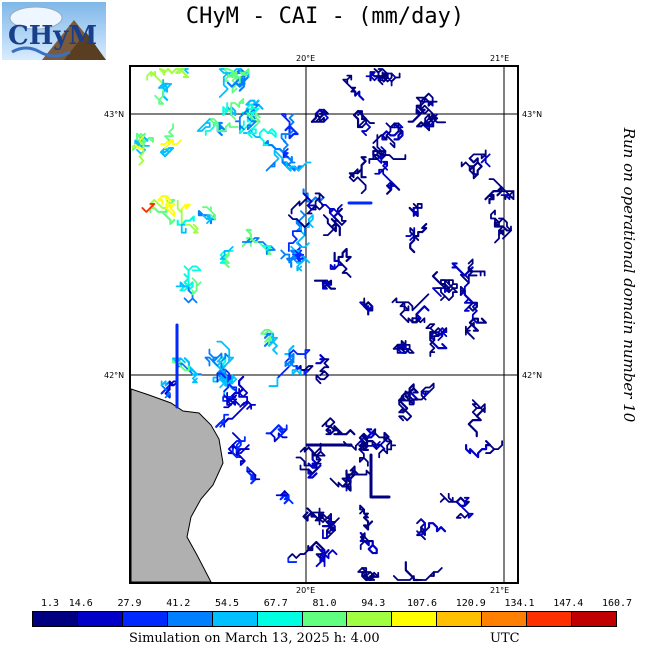 This screenshot has width=650, height=650. What do you see at coordinates (568, 603) in the screenshot?
I see `legend-tick-label: 147.4` at bounding box center [568, 603].